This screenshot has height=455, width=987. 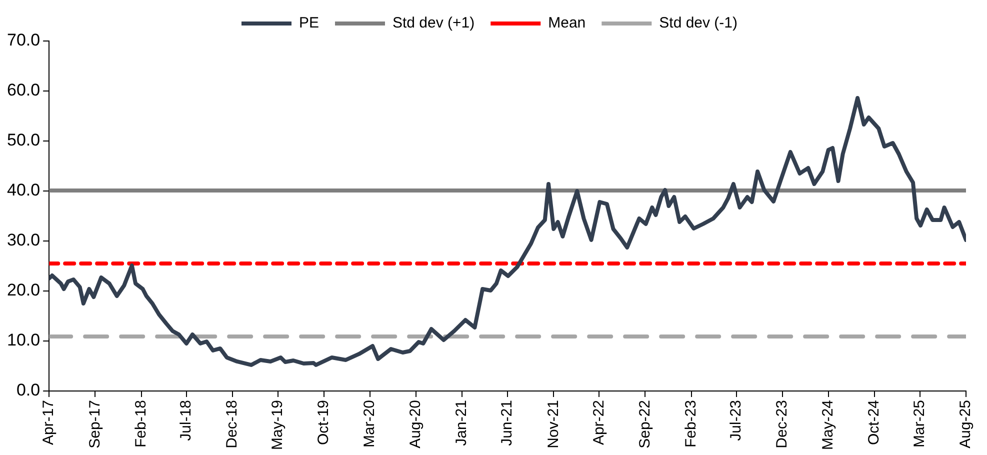 I want to click on x-tick-label: Jun-21, so click(x=507, y=423).